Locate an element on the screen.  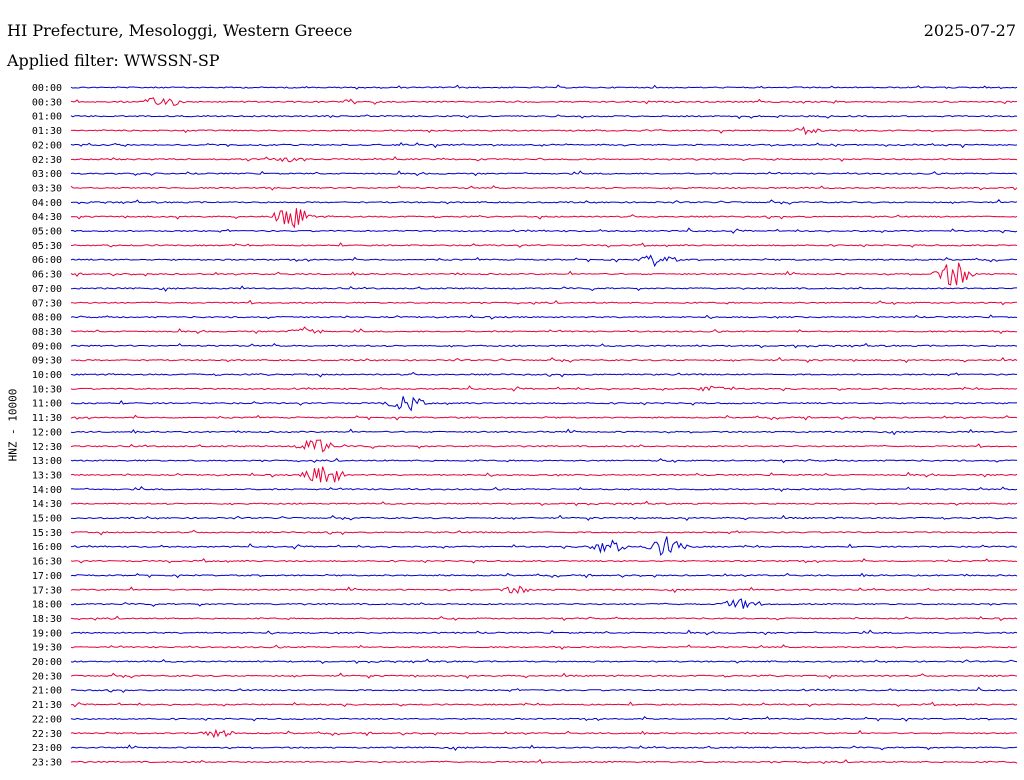
trace-time-label: 12:00 is located at coordinates (47, 432).